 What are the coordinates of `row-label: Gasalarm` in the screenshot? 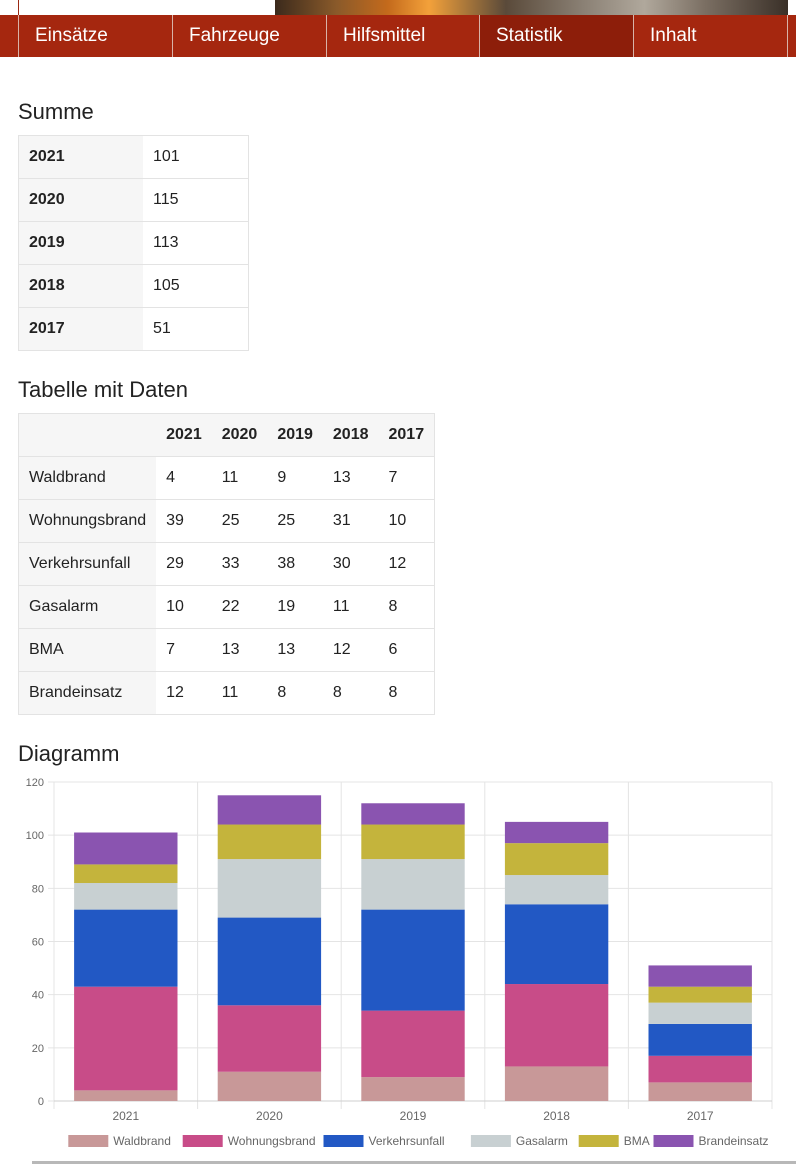 It's located at (87, 607).